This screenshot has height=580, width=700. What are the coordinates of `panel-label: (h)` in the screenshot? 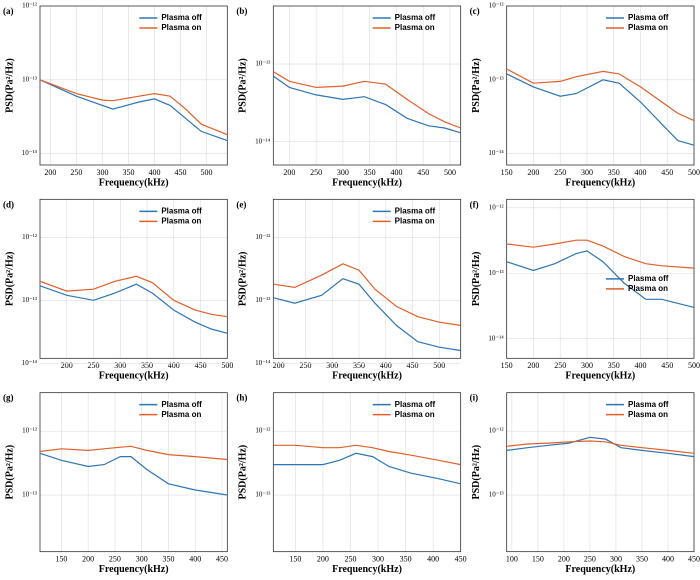 It's located at (241, 398).